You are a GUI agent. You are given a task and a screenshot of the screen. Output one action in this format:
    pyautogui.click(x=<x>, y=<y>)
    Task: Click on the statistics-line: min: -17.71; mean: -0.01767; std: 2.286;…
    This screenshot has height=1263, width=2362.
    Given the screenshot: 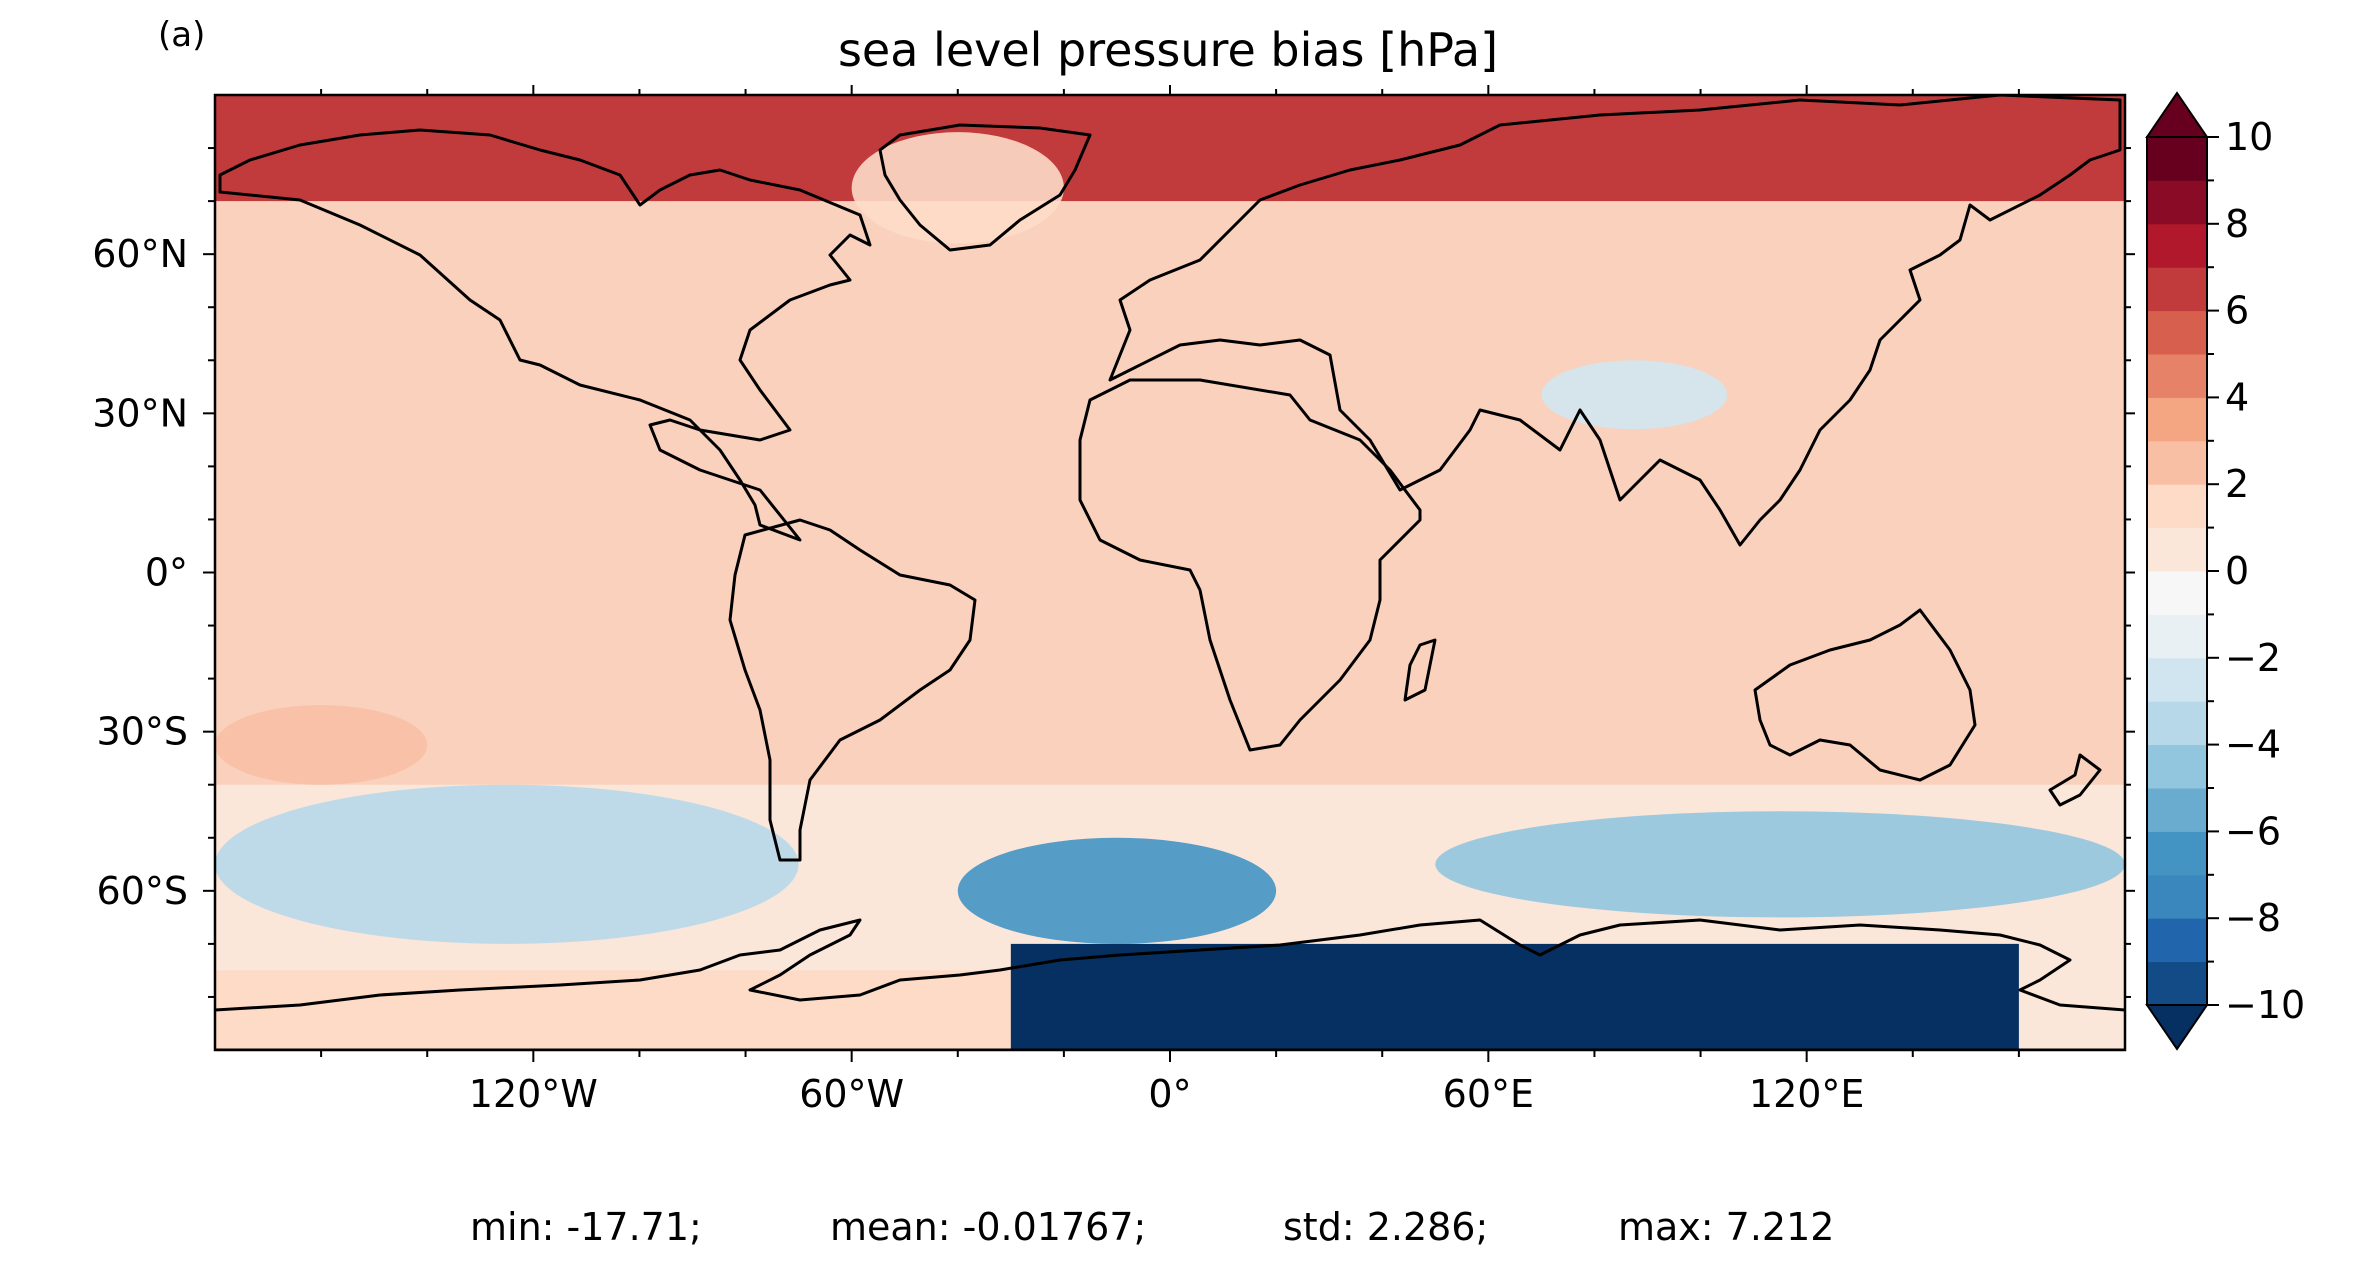 What is the action you would take?
    pyautogui.click(x=1152, y=1227)
    